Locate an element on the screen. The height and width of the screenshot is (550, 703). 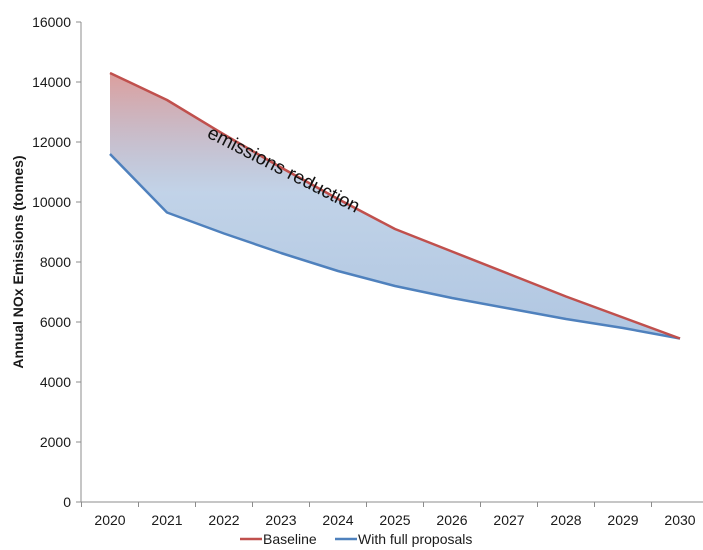
y-tick-label: 6000 is located at coordinates (55, 322).